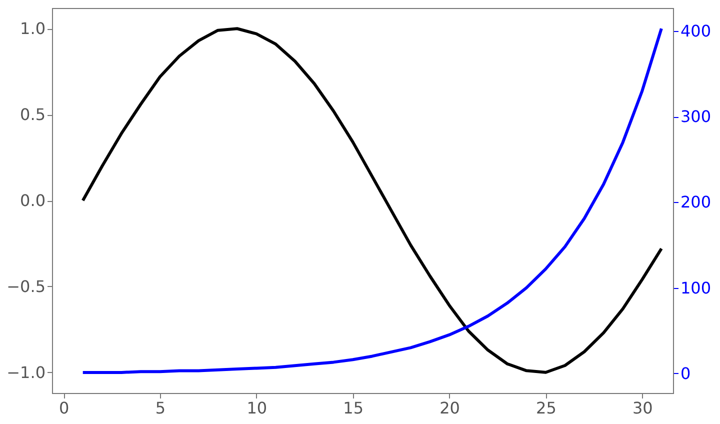  Describe the element at coordinates (353, 408) in the screenshot. I see `x-tick-label: 15` at that location.